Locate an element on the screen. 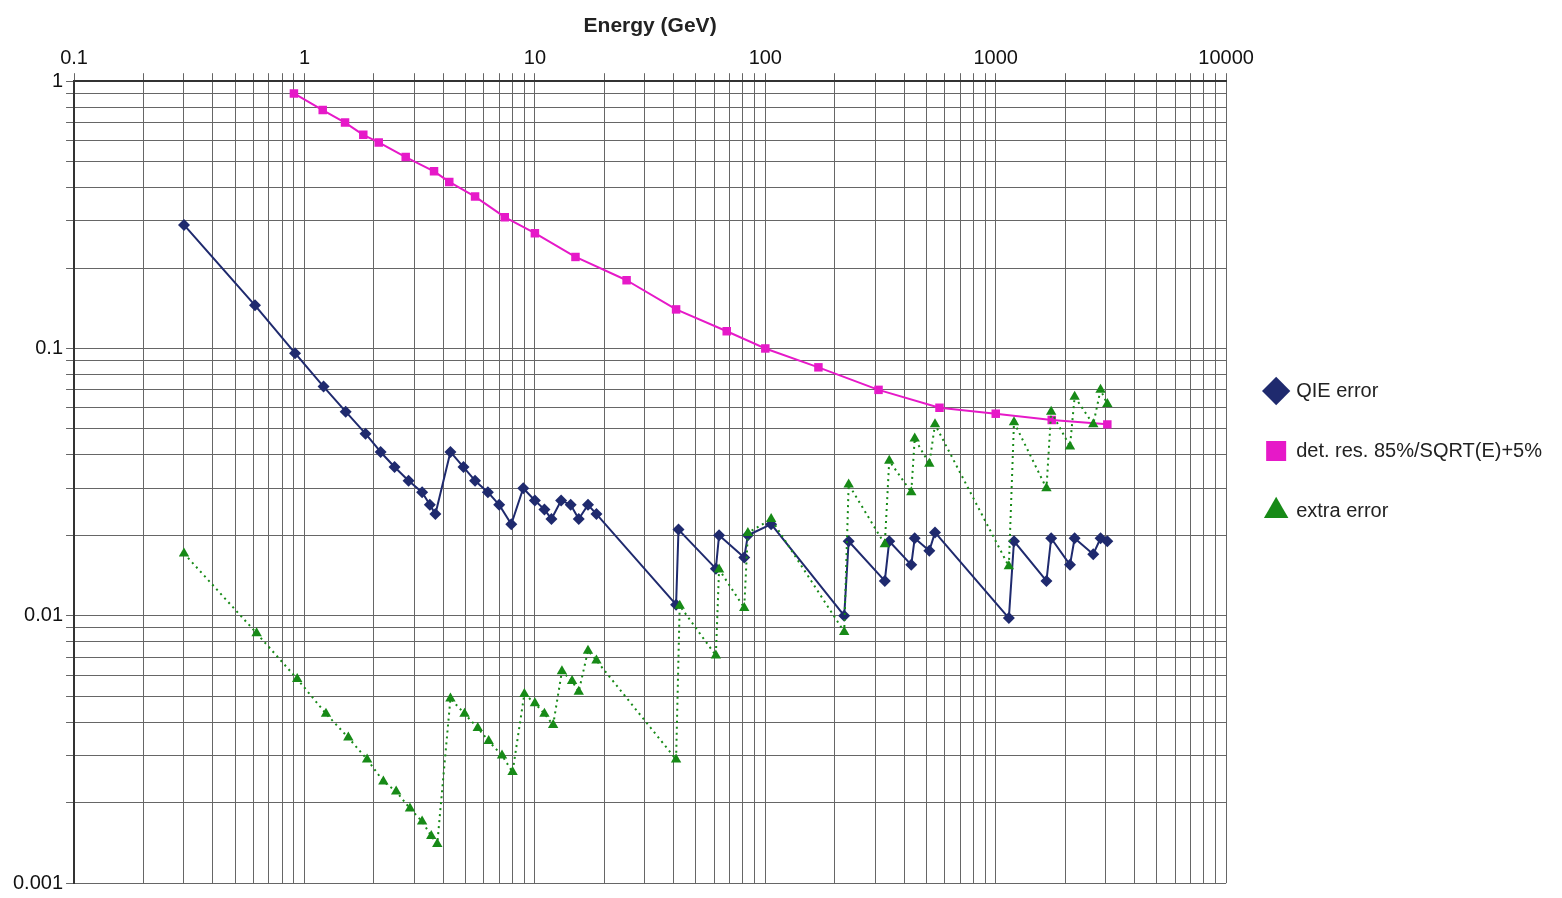 The height and width of the screenshot is (898, 1562). x-tick-label: 10 is located at coordinates (535, 56).